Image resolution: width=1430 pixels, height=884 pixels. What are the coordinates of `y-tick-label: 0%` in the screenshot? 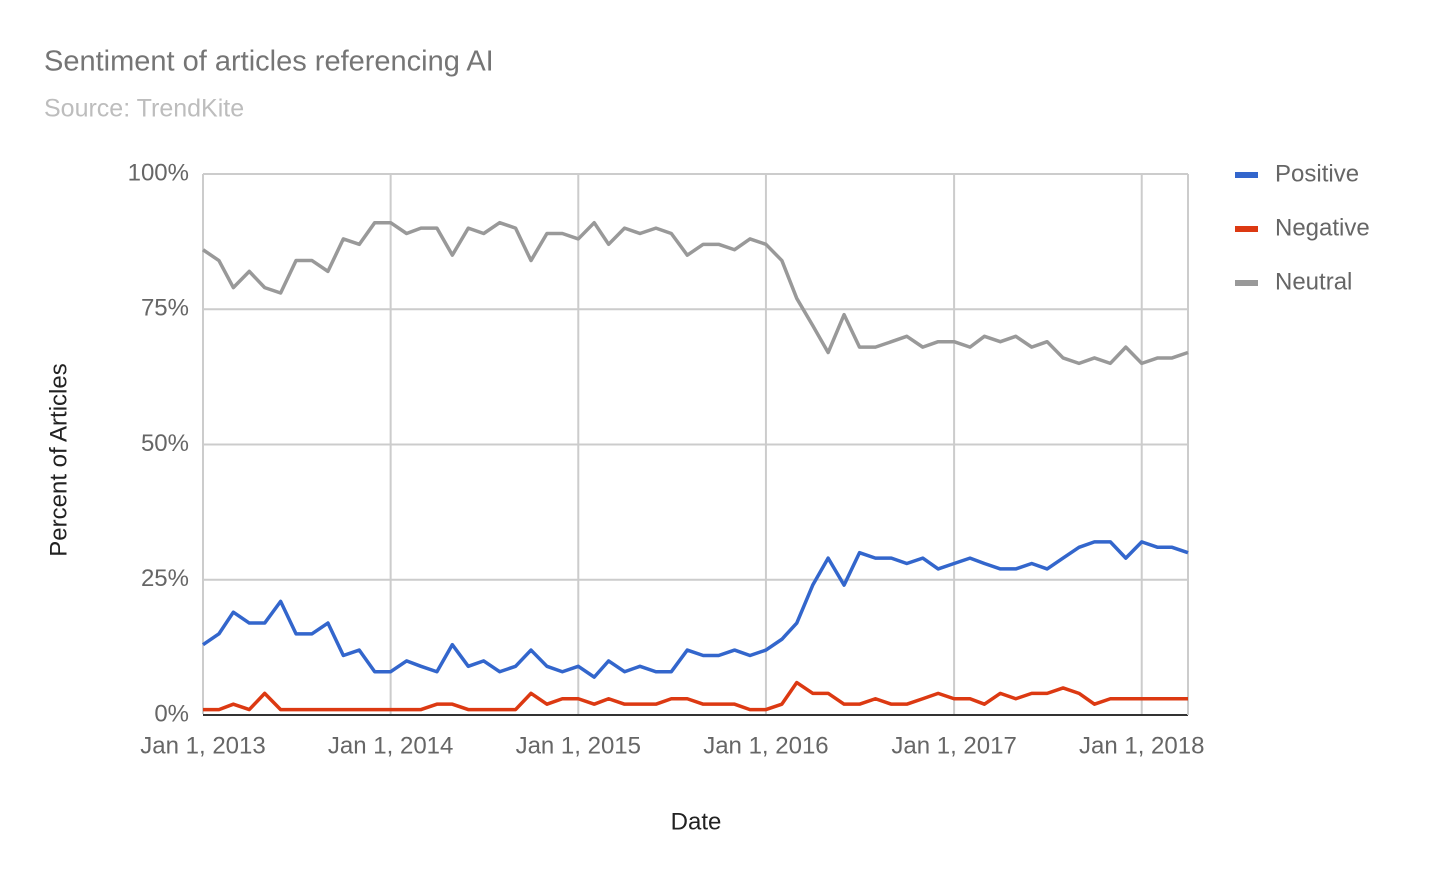 It's located at (171, 713).